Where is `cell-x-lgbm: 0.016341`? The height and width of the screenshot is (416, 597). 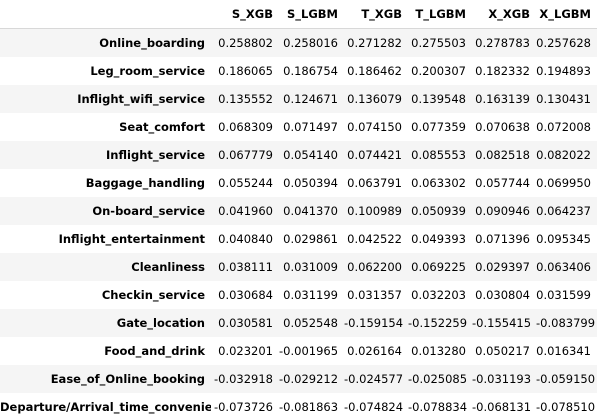
cell-x-lgbm: 0.016341 is located at coordinates (563, 350).